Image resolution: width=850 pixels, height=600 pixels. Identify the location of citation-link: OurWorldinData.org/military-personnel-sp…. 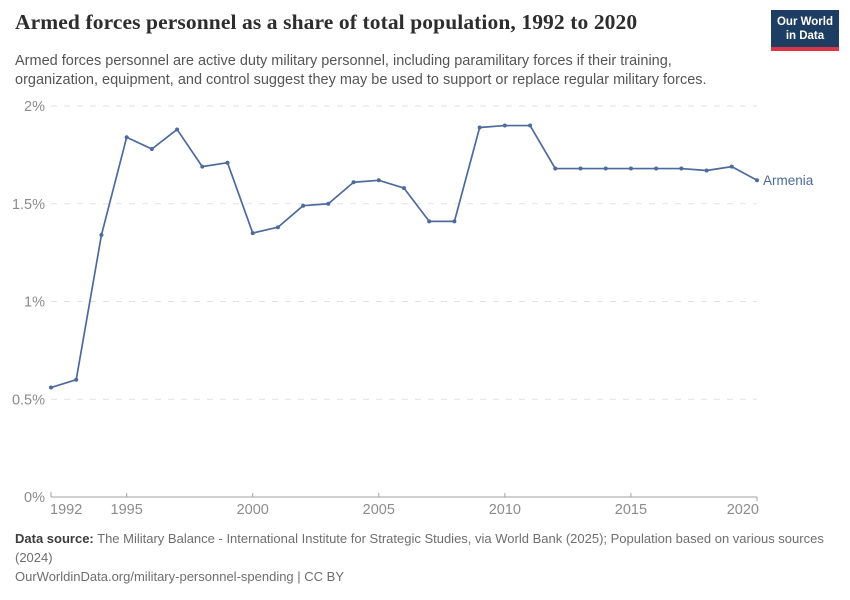
(179, 576).